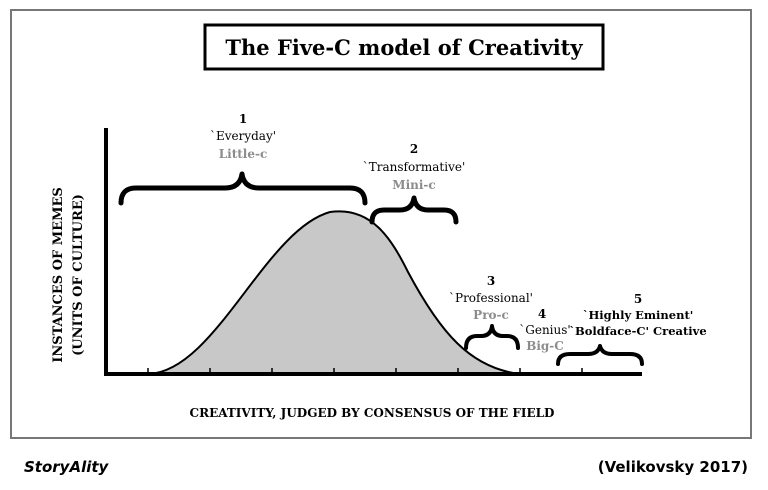 The height and width of the screenshot is (490, 768). What do you see at coordinates (491, 315) in the screenshot?
I see `category-3-label: Pro-c` at bounding box center [491, 315].